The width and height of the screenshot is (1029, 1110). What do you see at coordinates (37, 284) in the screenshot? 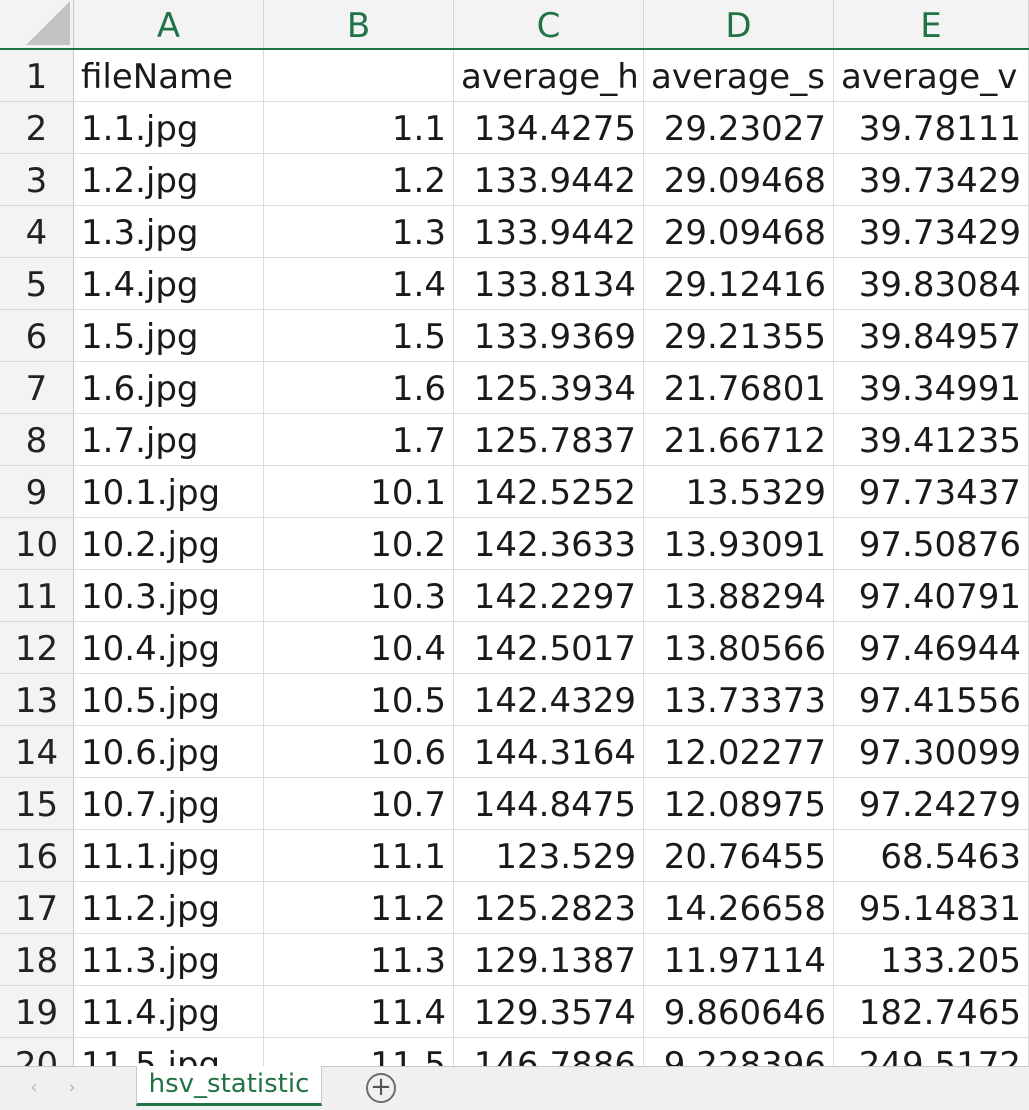
I see `row-header: 5` at bounding box center [37, 284].